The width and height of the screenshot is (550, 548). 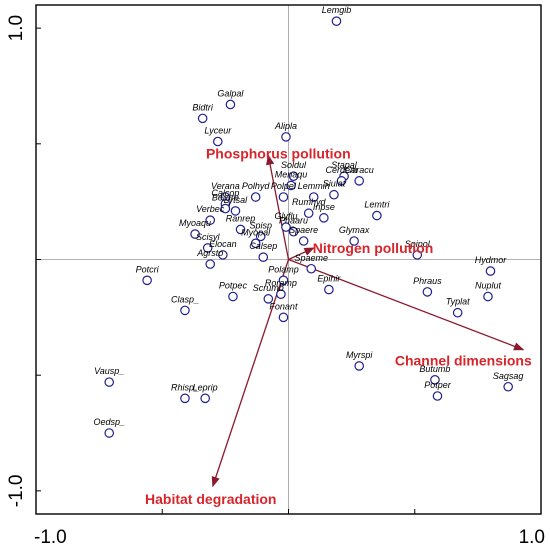 I want to click on species-label: Myoaqu, so click(x=195, y=223).